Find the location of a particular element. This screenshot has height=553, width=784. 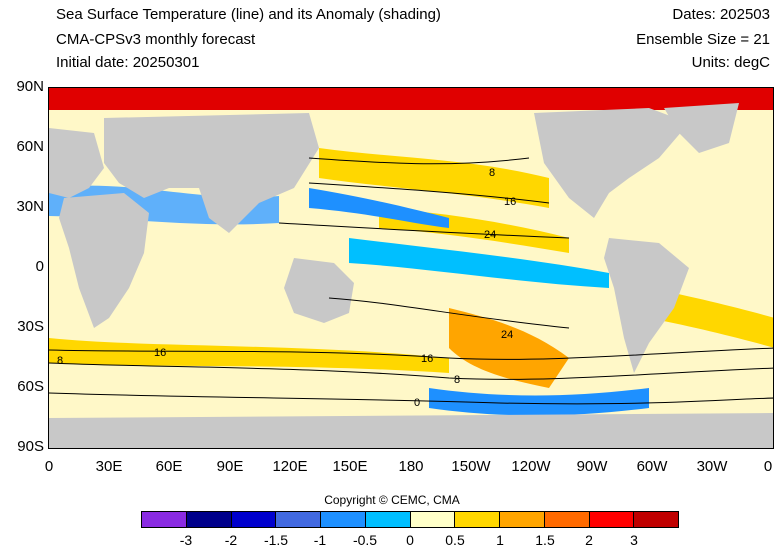

map-subtitle: CMA-CPSv3 monthly forecast is located at coordinates (156, 39).